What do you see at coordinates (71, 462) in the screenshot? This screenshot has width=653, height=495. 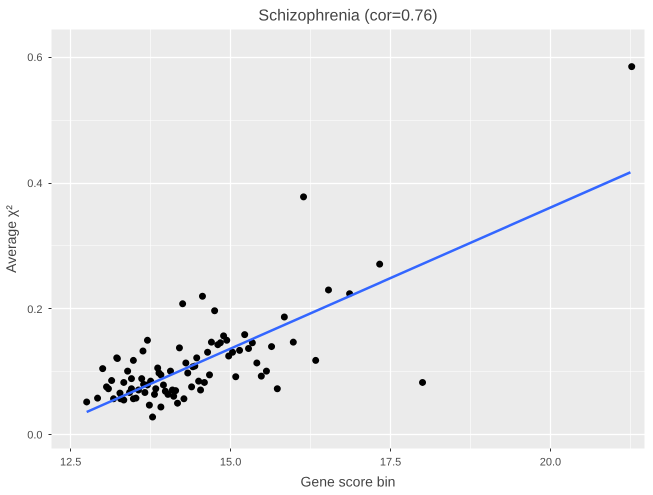 I see `x-tick-label: 12.5` at bounding box center [71, 462].